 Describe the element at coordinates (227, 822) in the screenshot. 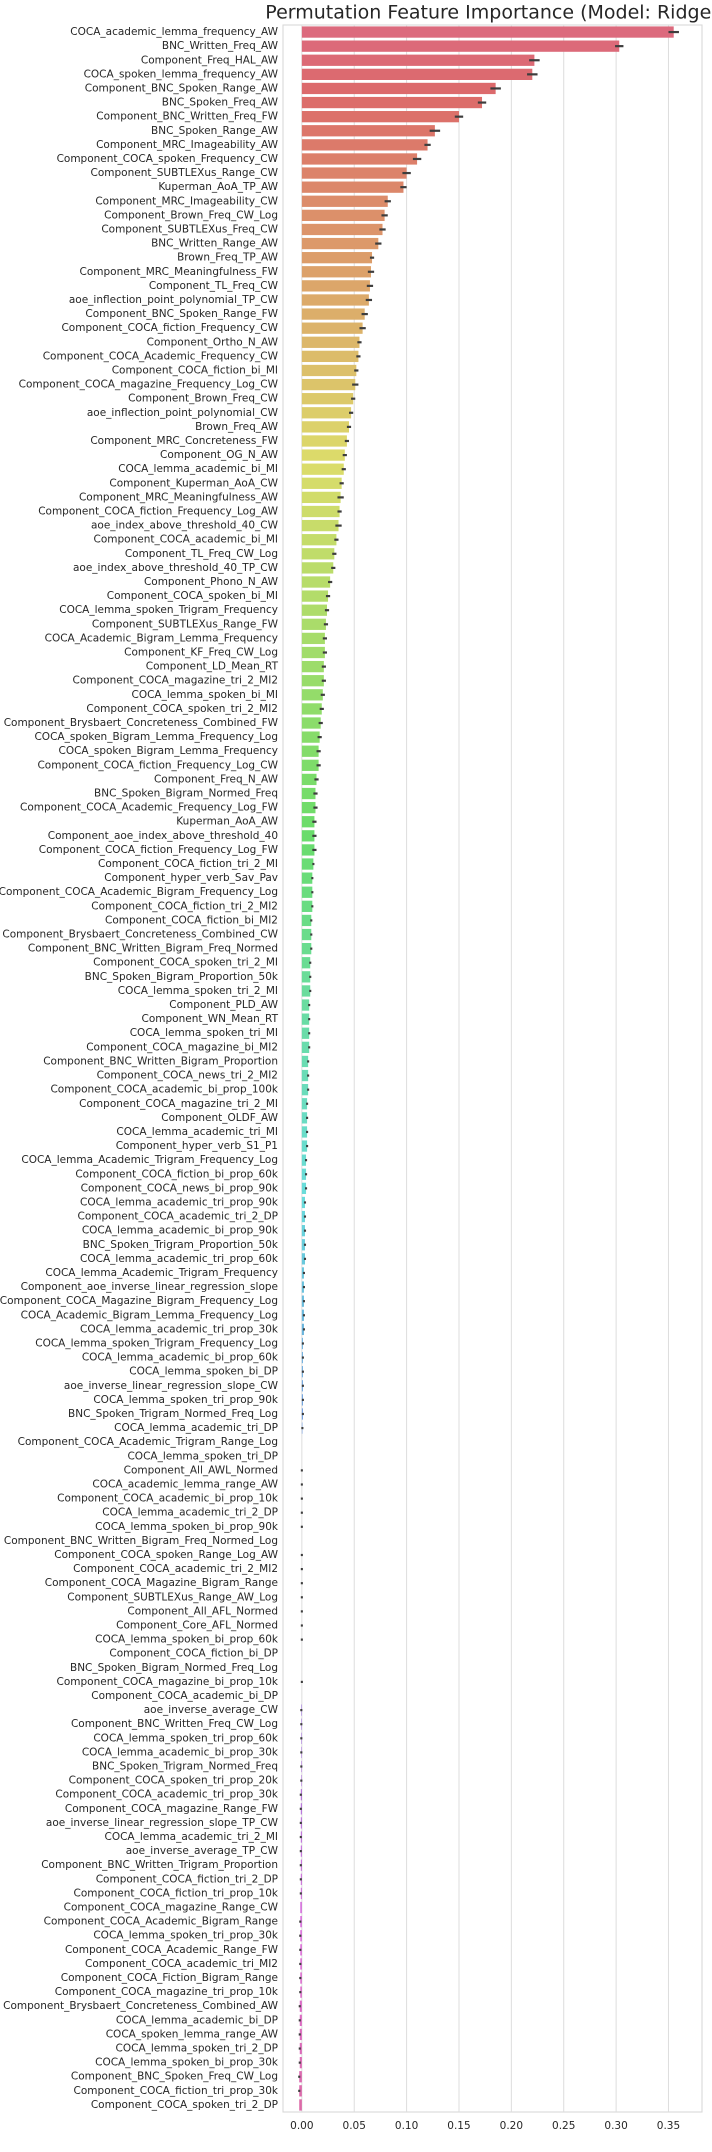

I see `y-tick-label: Kuperman_AoA_AW` at that location.